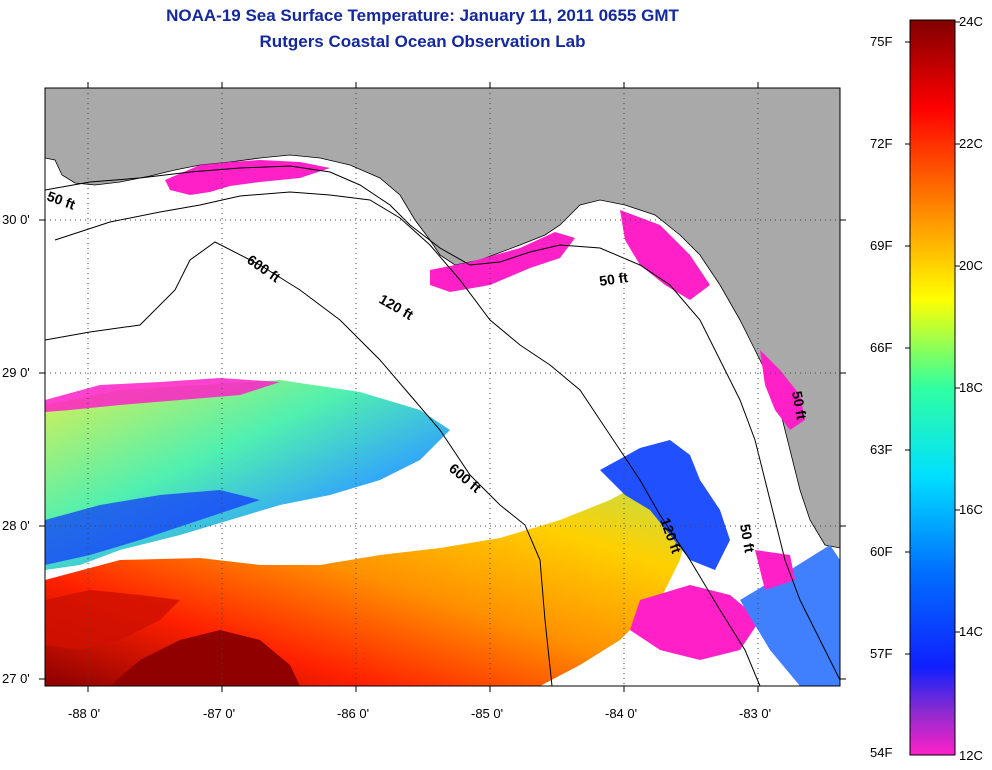  I want to click on lon-tick-label: -84 0', so click(621, 713).